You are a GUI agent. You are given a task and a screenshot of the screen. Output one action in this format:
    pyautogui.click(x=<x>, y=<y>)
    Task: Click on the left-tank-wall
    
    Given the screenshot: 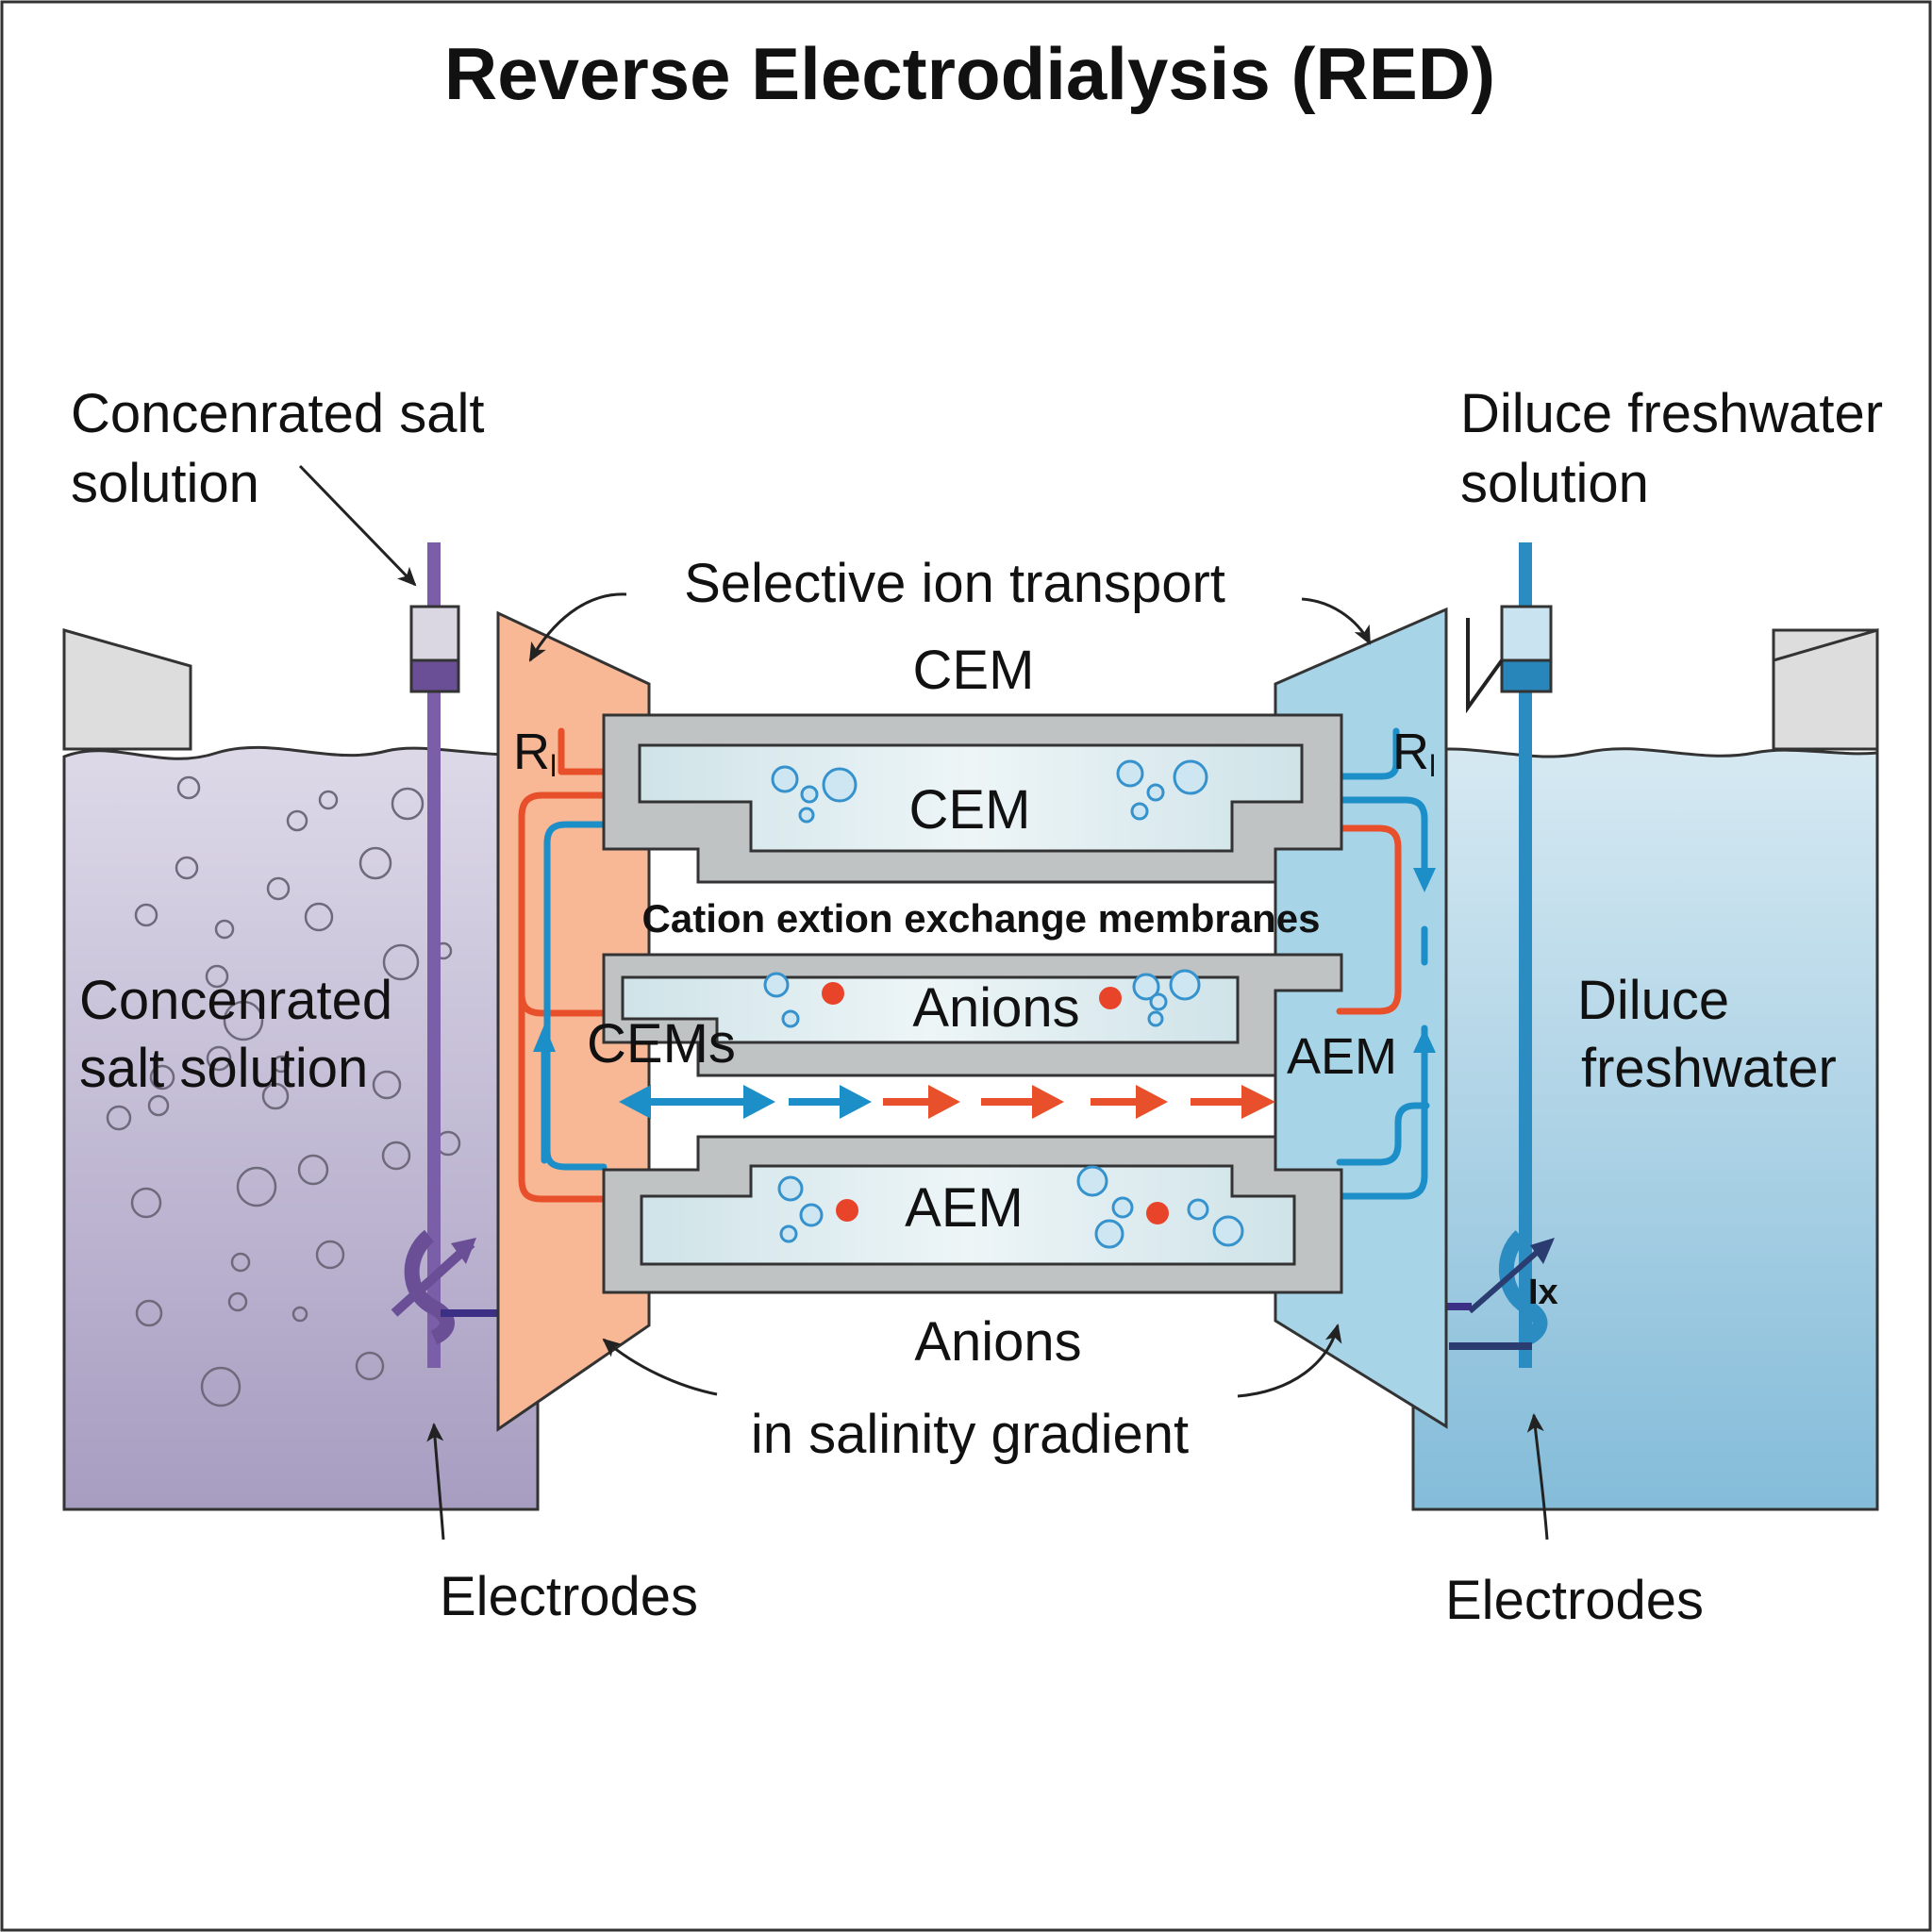 What is the action you would take?
    pyautogui.click(x=127, y=690)
    